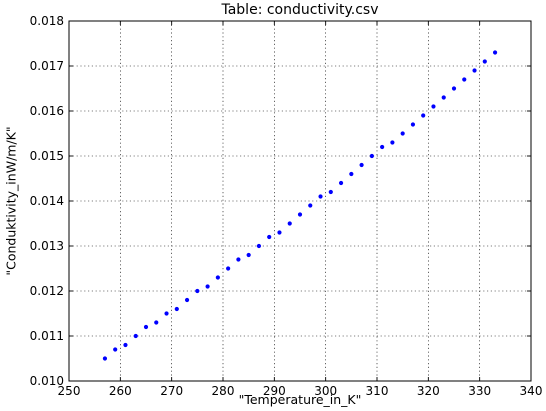 The width and height of the screenshot is (546, 411). What do you see at coordinates (299, 10) in the screenshot?
I see `chart-title: Table: conductivity.csv` at bounding box center [299, 10].